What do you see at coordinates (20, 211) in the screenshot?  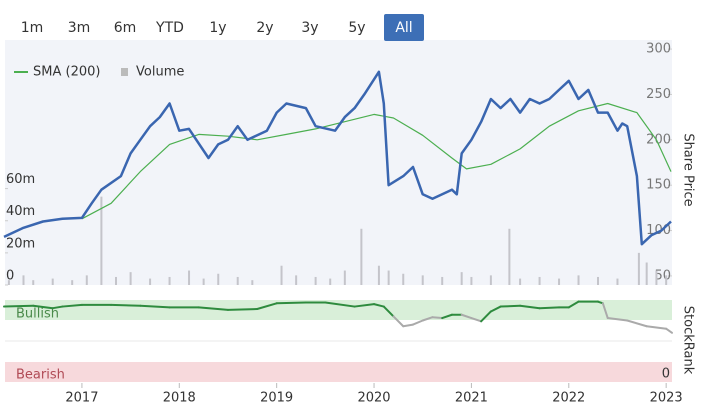 I see `y2-tick-label: 40m` at bounding box center [20, 211].